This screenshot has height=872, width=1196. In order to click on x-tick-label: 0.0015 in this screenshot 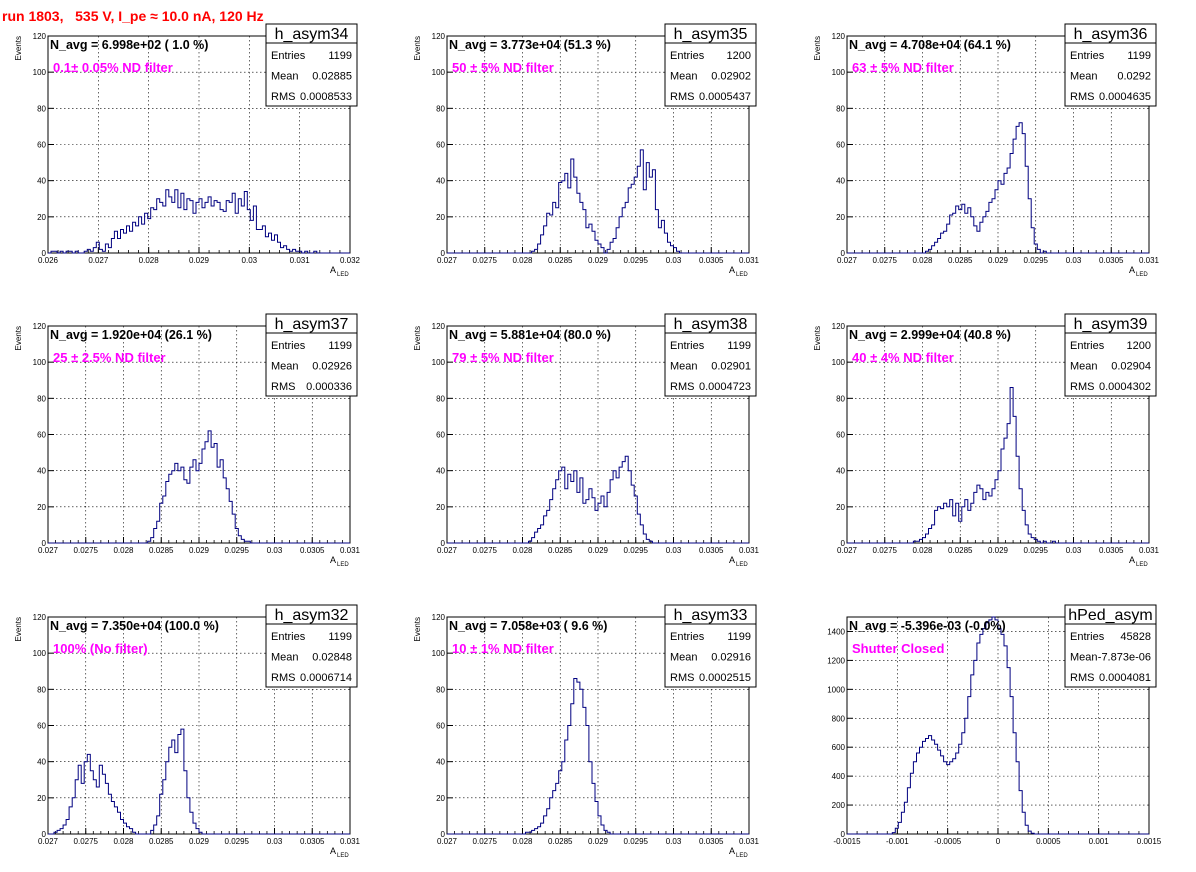, I will do `click(1149, 841)`.